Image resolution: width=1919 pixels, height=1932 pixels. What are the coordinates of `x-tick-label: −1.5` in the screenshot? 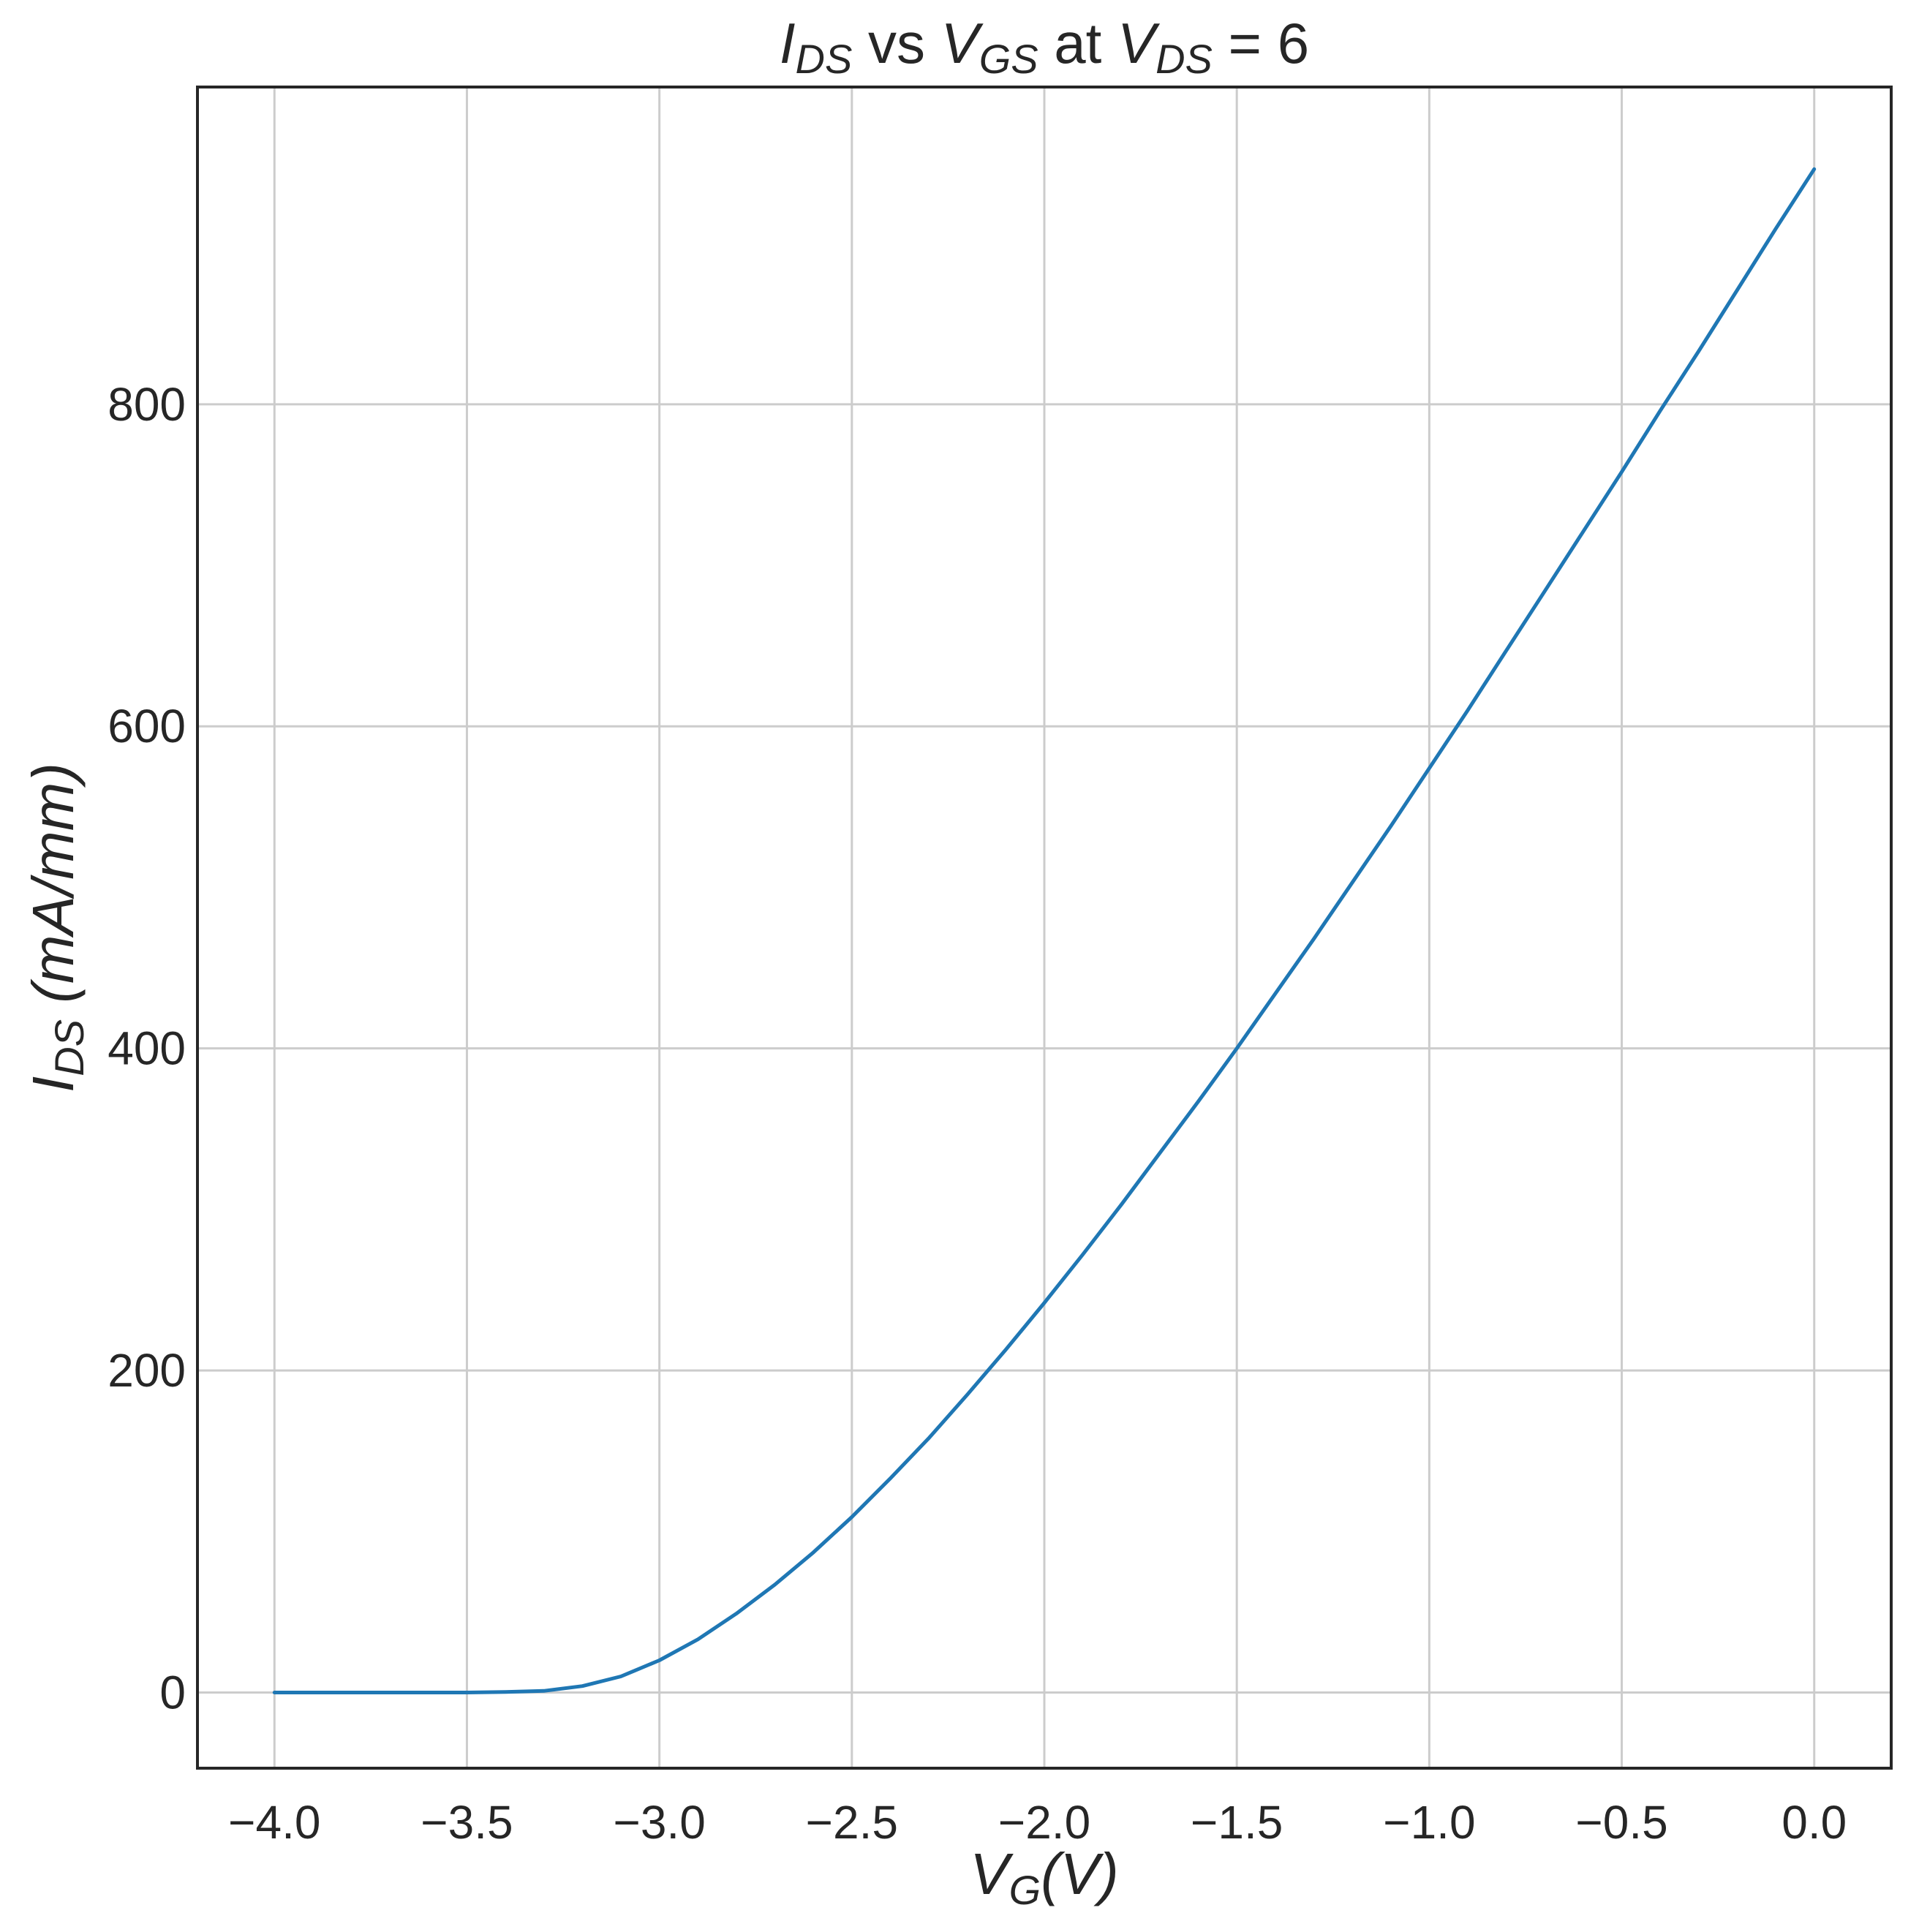 It's located at (1237, 1822).